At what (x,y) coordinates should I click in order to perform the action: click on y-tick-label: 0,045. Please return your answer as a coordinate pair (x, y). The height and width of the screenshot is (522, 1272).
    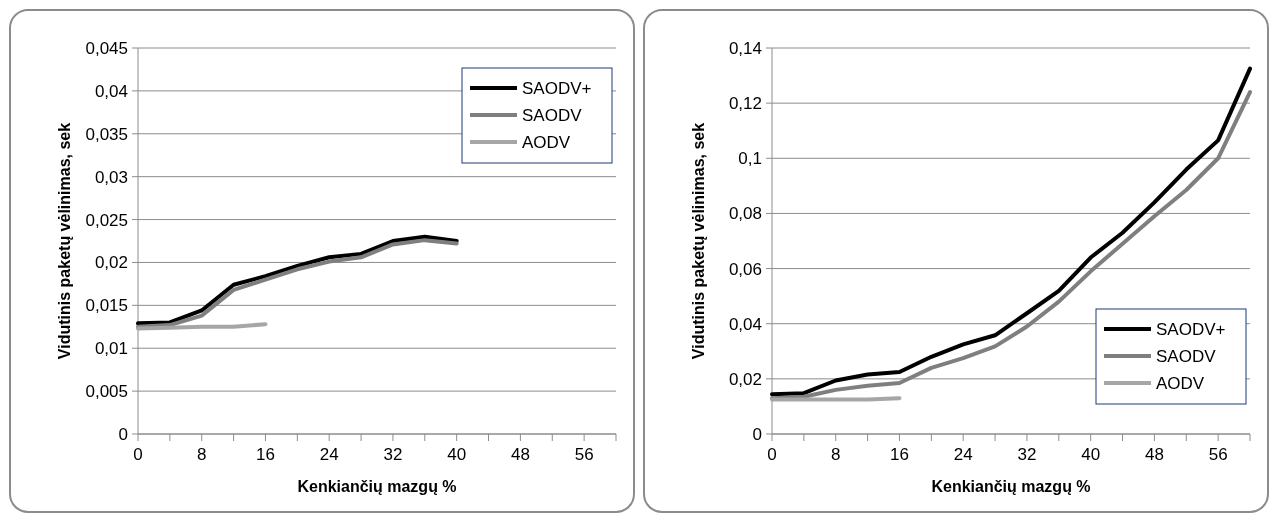
    Looking at the image, I should click on (106, 48).